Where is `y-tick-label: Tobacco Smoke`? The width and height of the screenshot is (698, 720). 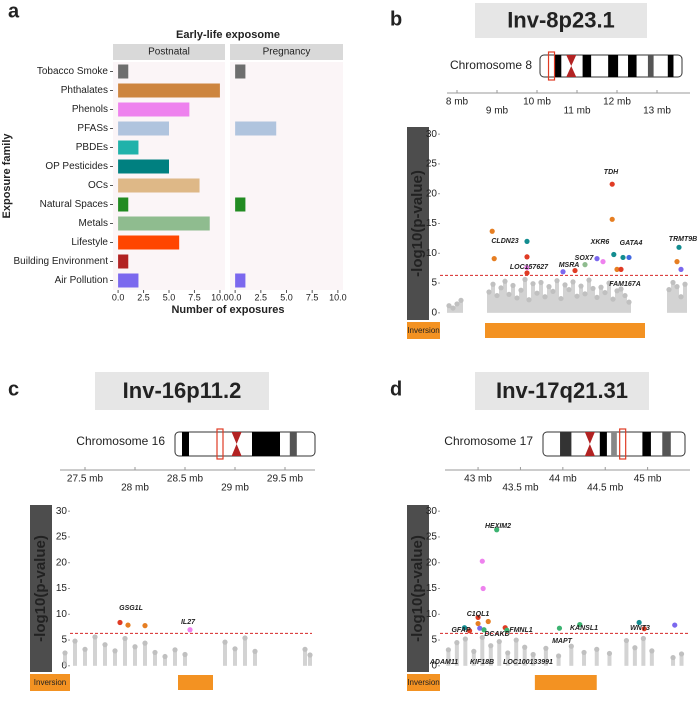 y-tick-label: Tobacco Smoke is located at coordinates (73, 71).